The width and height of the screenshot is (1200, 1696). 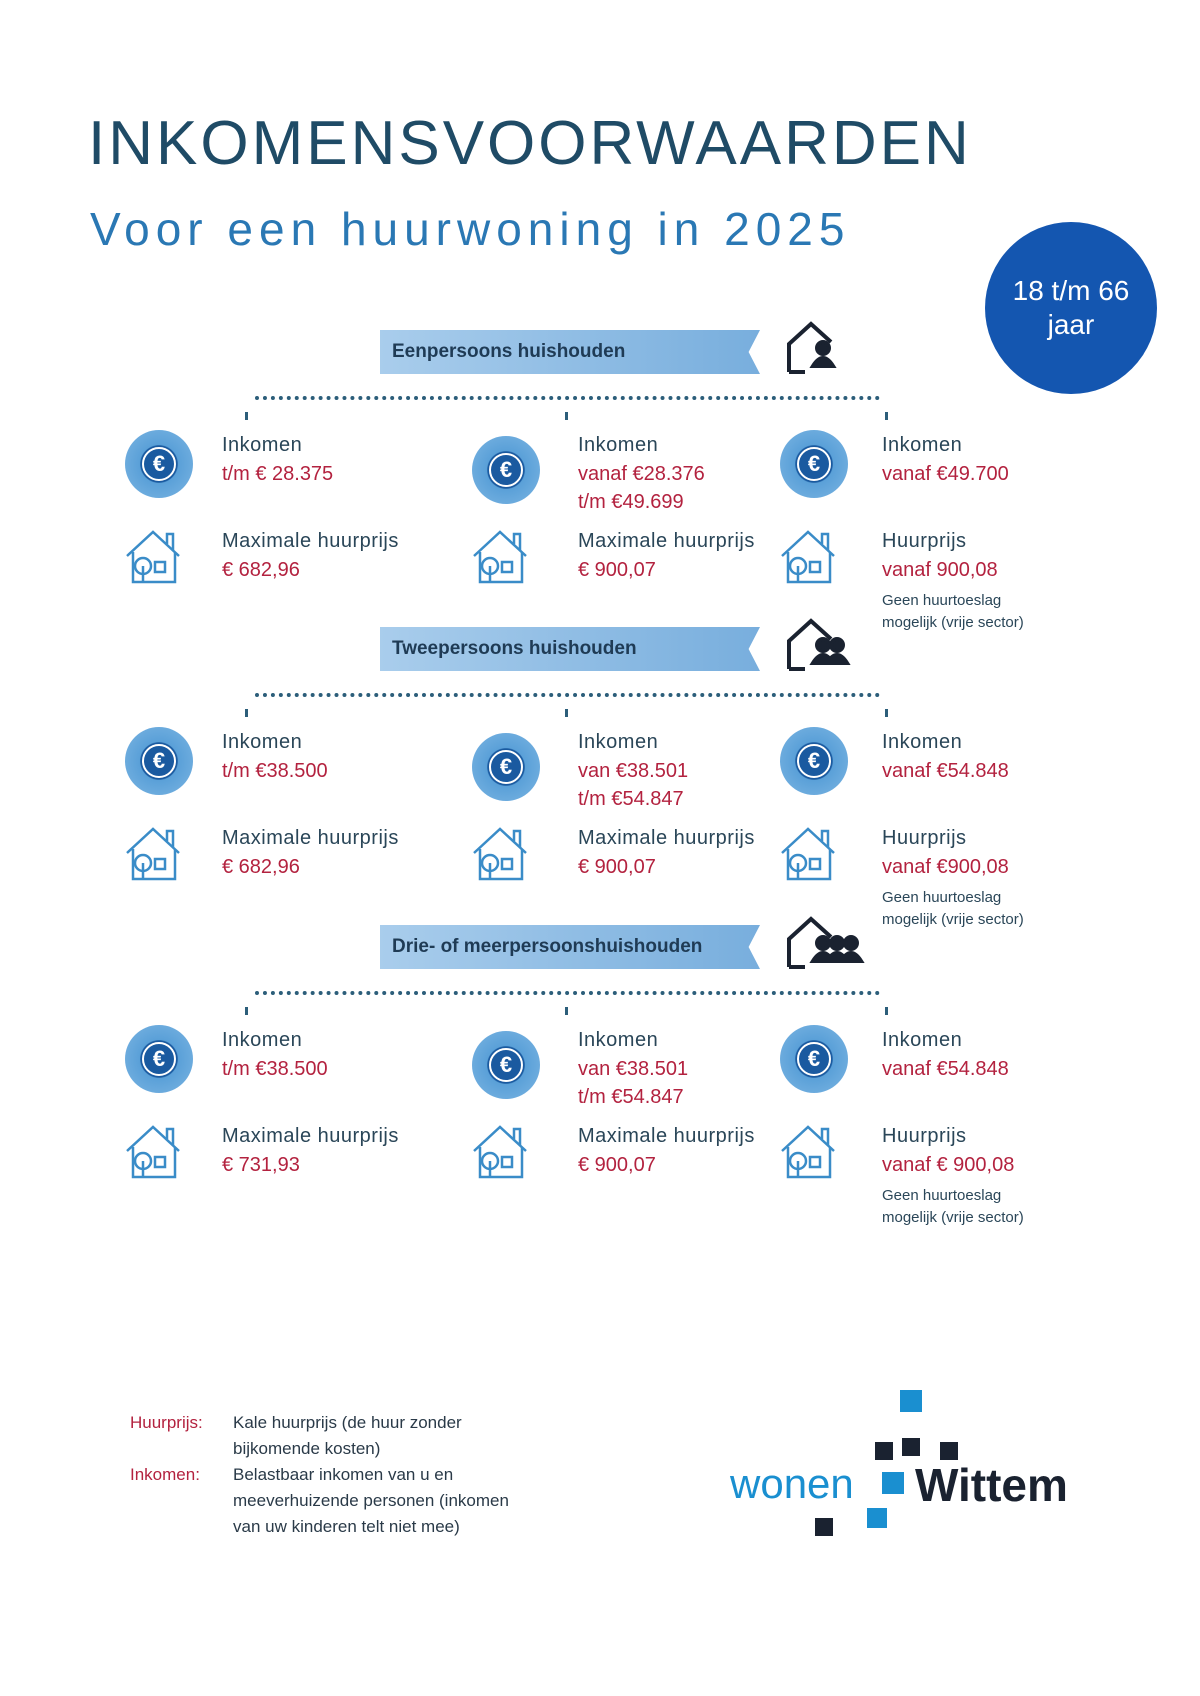 I want to click on rent-value: vanaf € 900,08, so click(x=948, y=1165).